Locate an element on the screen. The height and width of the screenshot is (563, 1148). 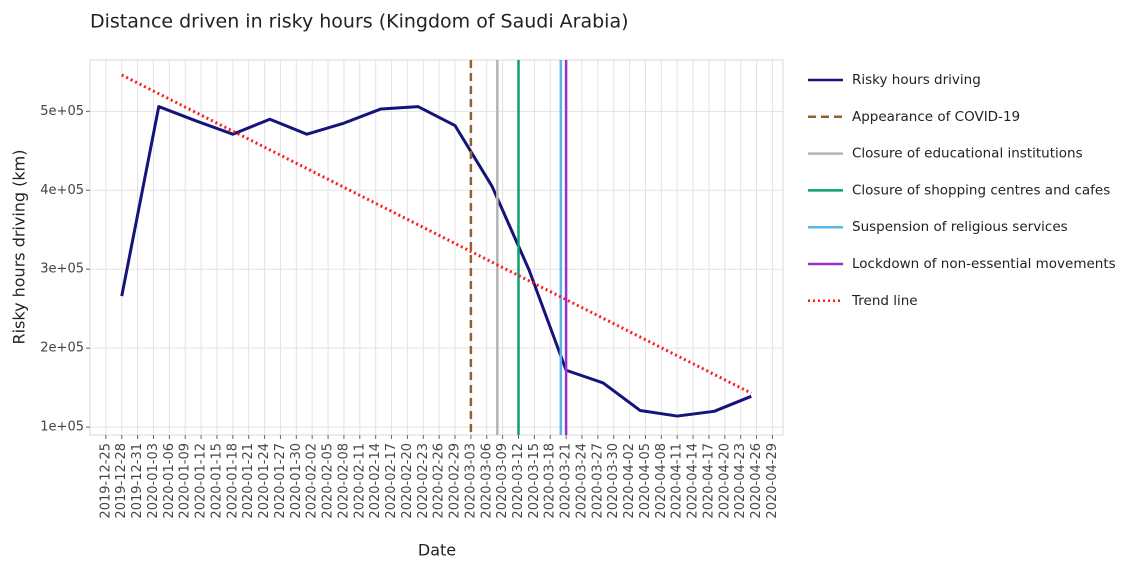
x-tick-label: 2019-12-28 is located at coordinates (121, 481).